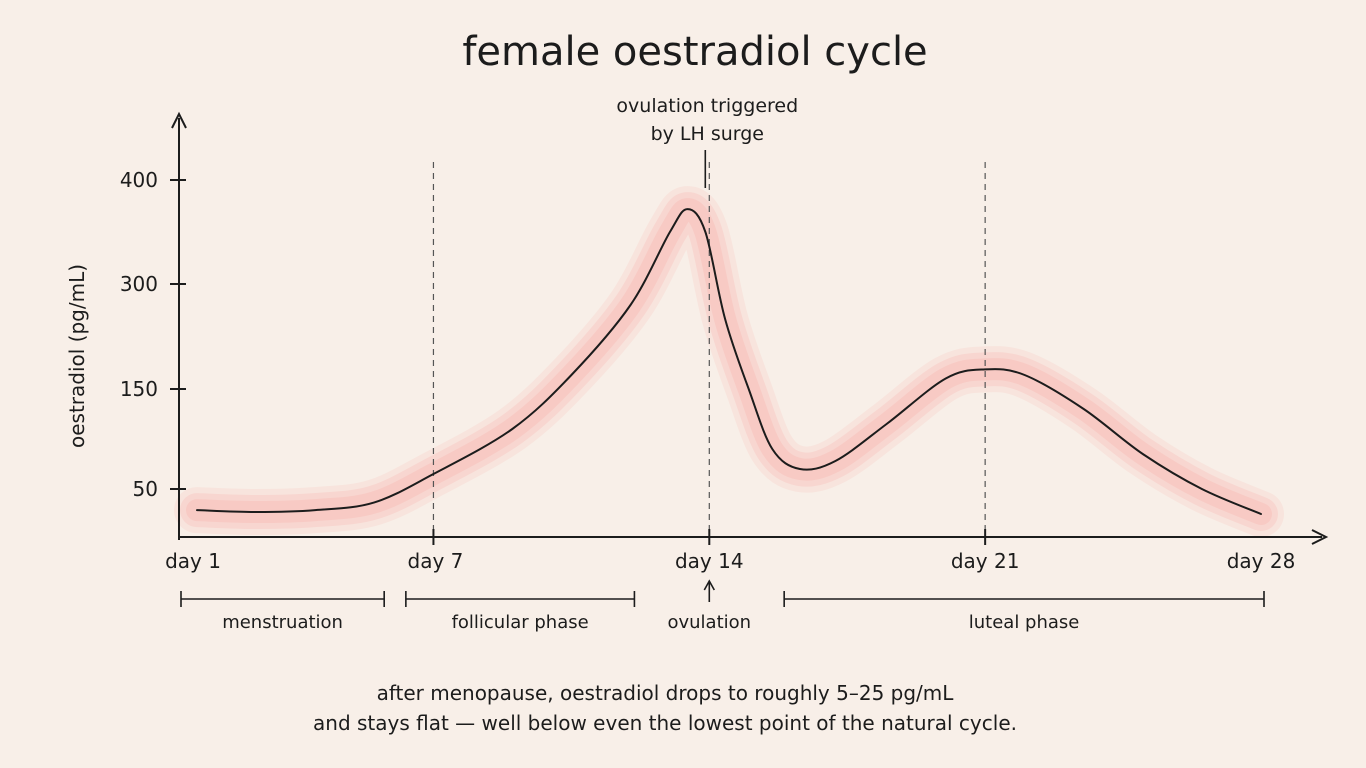  I want to click on phase-arrow-icon-ovulation, so click(709, 590).